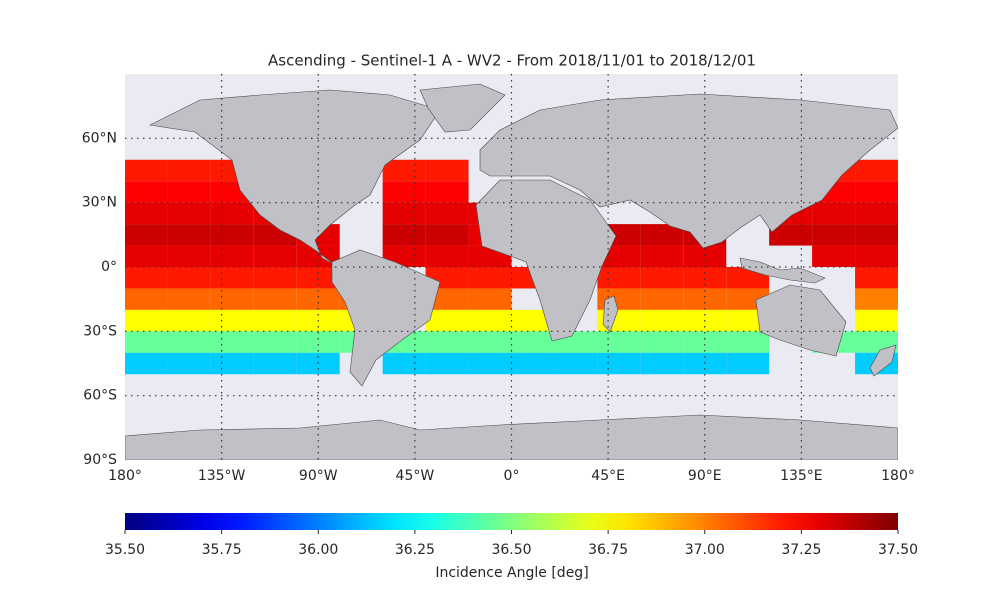  What do you see at coordinates (222, 476) in the screenshot?
I see `x-tick-label: 135°W` at bounding box center [222, 476].